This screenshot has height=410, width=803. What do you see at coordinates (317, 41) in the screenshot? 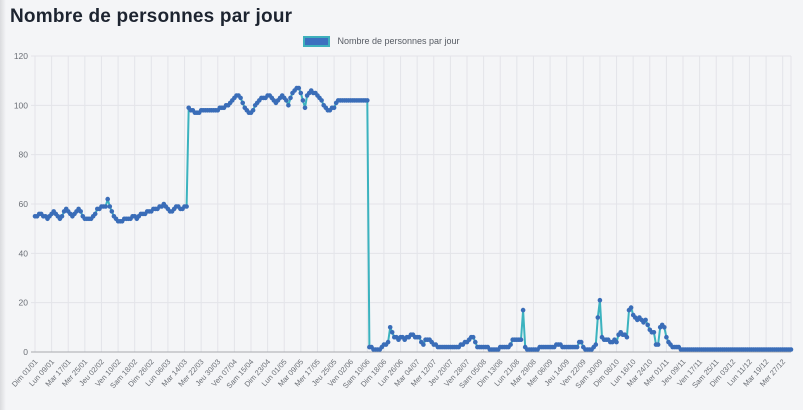
I see `legend-swatch` at bounding box center [317, 41].